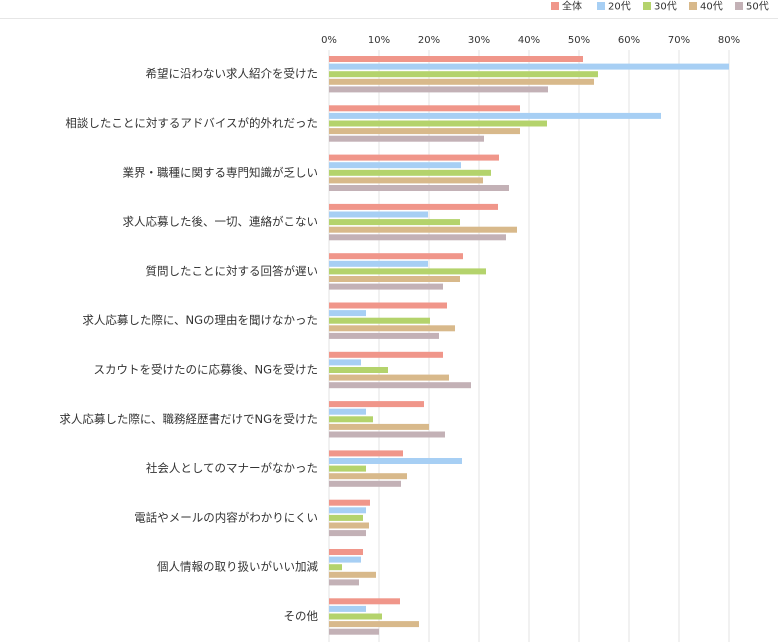  What do you see at coordinates (191, 123) in the screenshot?
I see `category-label: 相談したことに対するアドバイスが的外れだった` at bounding box center [191, 123].